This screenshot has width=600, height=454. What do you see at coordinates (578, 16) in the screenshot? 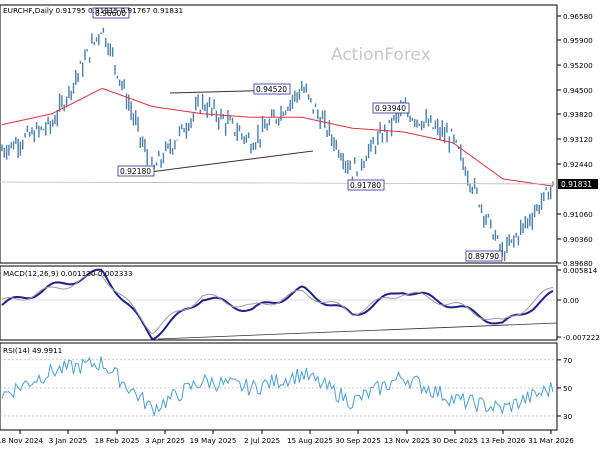
I see `price-y-tick-label: 0.96580` at bounding box center [578, 16].